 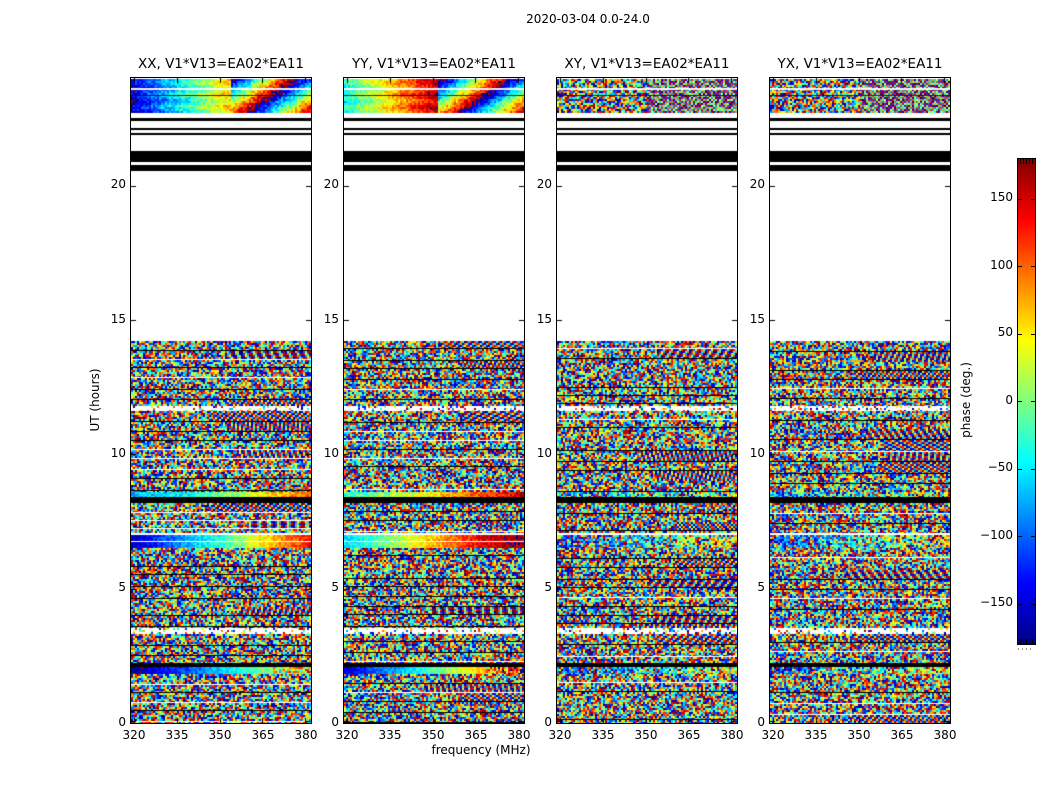 I want to click on colorbar-tick-label: −50, so click(x=1000, y=467).